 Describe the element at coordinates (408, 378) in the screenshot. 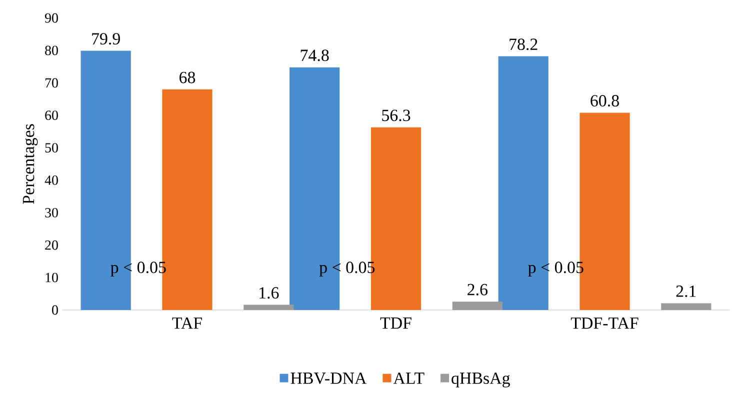

I see `legend-label: ALT` at that location.